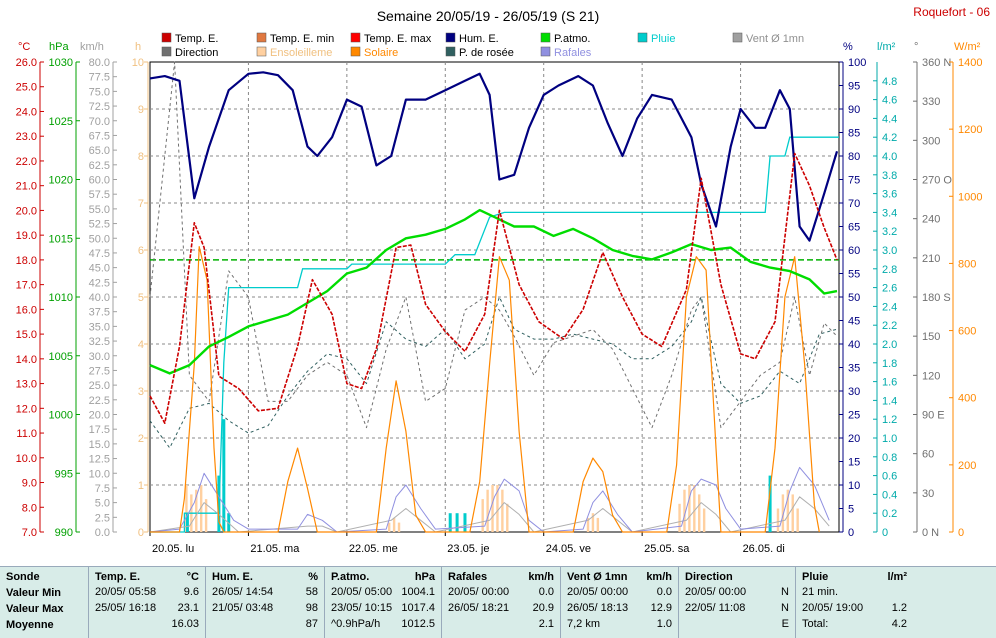 The height and width of the screenshot is (638, 996). Describe the element at coordinates (501, 610) in the screenshot. I see `stats-row: 26/05/ 18:21 20.9` at that location.